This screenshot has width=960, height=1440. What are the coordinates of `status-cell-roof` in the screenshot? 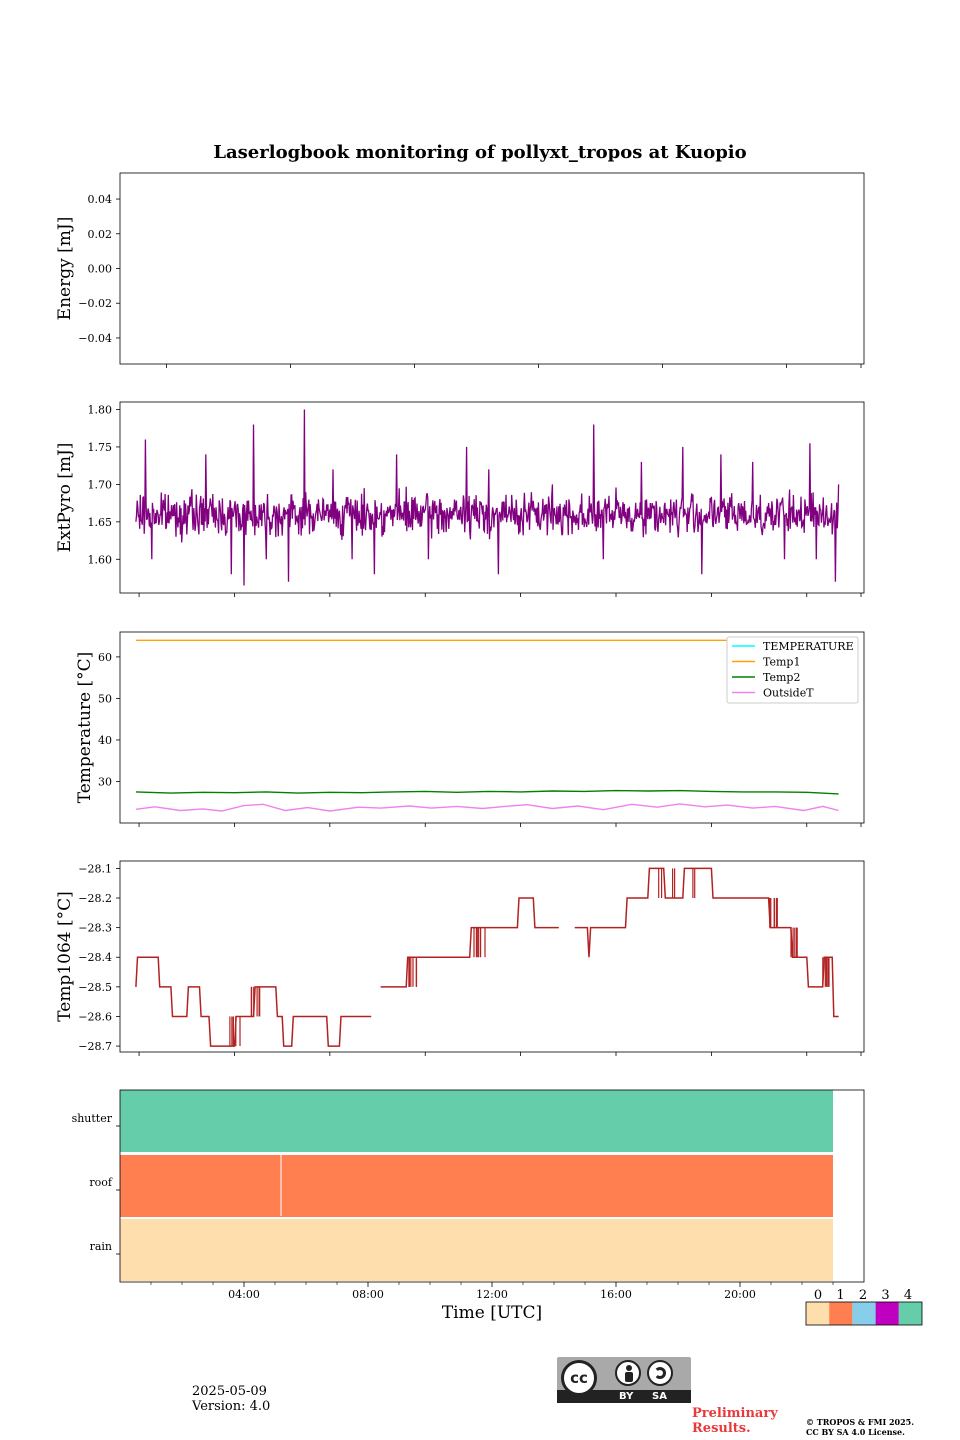 It's located at (476, 1186).